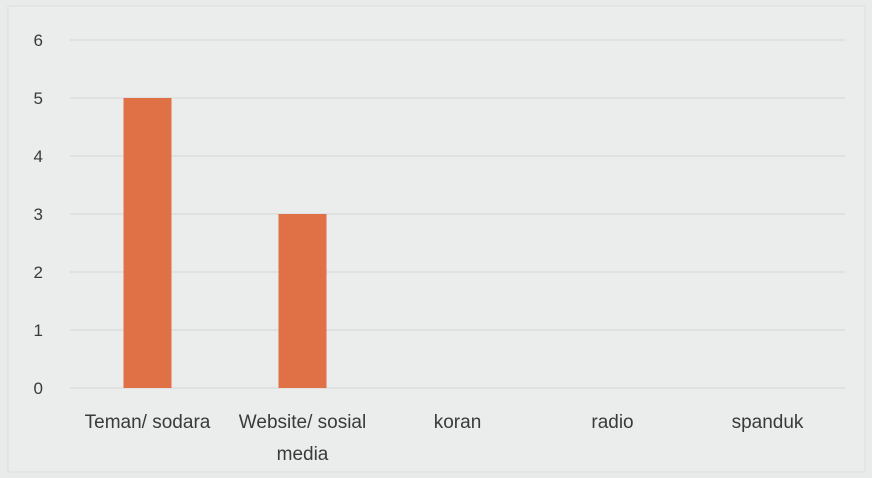 The width and height of the screenshot is (872, 478). I want to click on y-tick-label: 2, so click(38, 272).